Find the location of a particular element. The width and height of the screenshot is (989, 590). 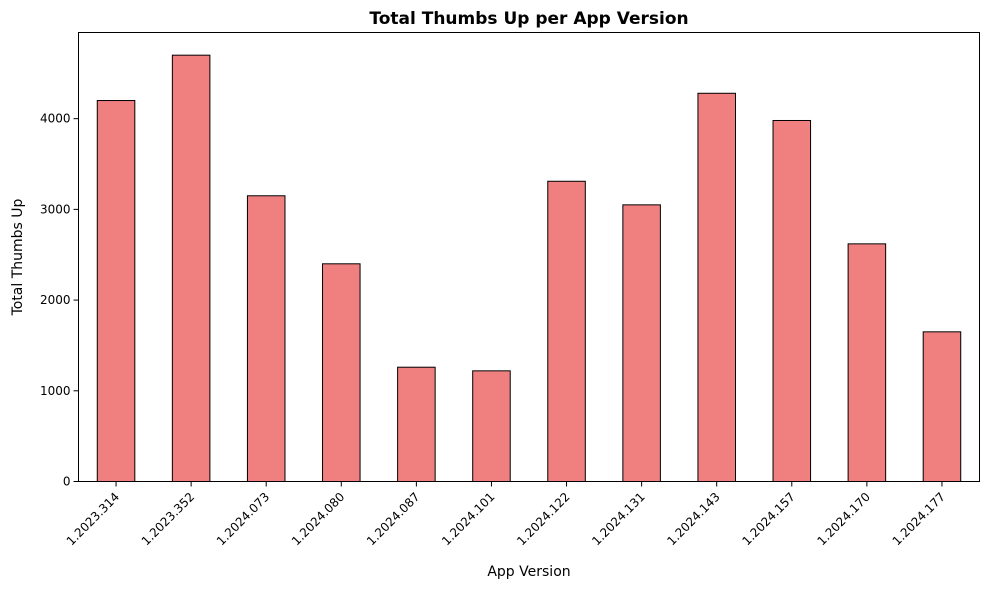

x-axis-label: App Version is located at coordinates (528, 572).